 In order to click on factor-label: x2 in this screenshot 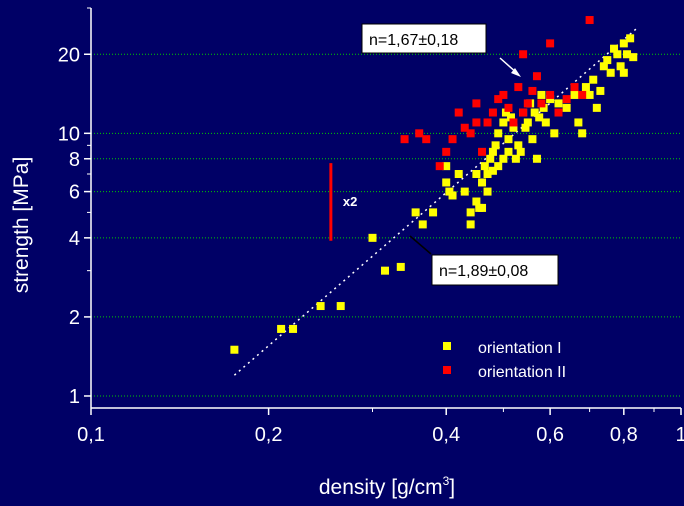, I will do `click(350, 201)`.